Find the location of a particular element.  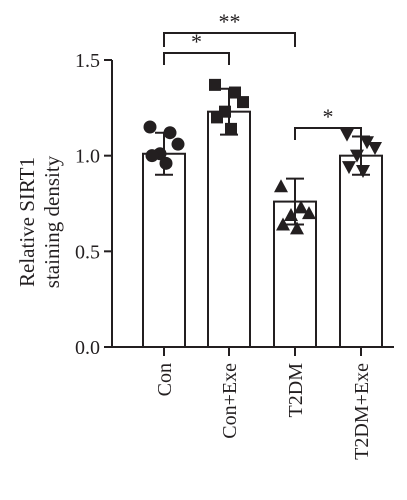

y-axis-title: Relative SIRT1 staining density is located at coordinates (39, 221).